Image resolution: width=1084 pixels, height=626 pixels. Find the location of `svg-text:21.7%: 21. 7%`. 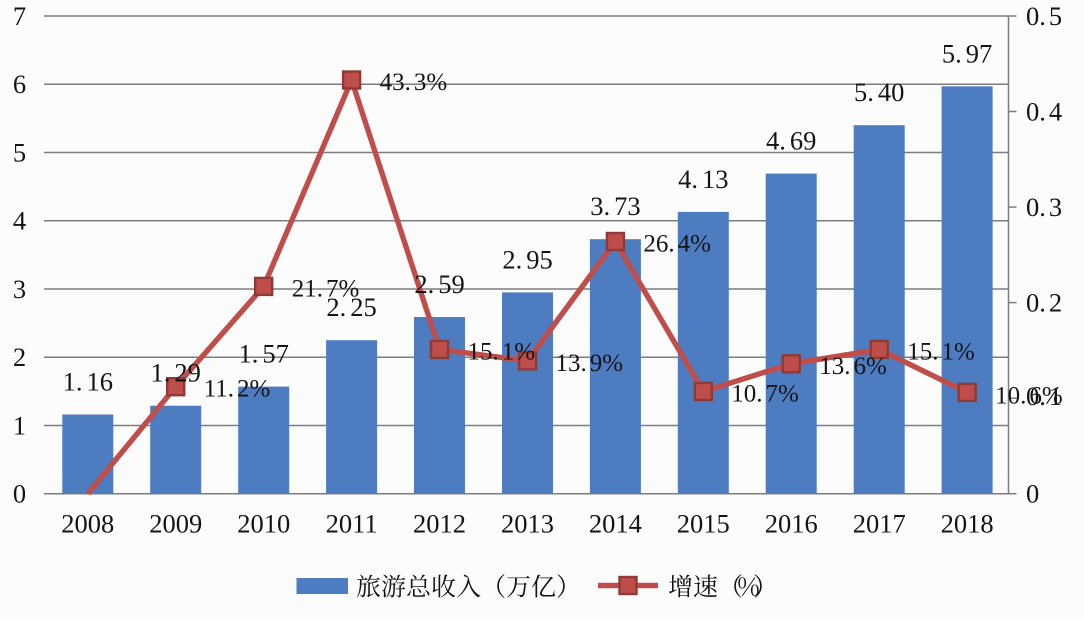

svg-text:21.7%: 21. 7% is located at coordinates (326, 288).